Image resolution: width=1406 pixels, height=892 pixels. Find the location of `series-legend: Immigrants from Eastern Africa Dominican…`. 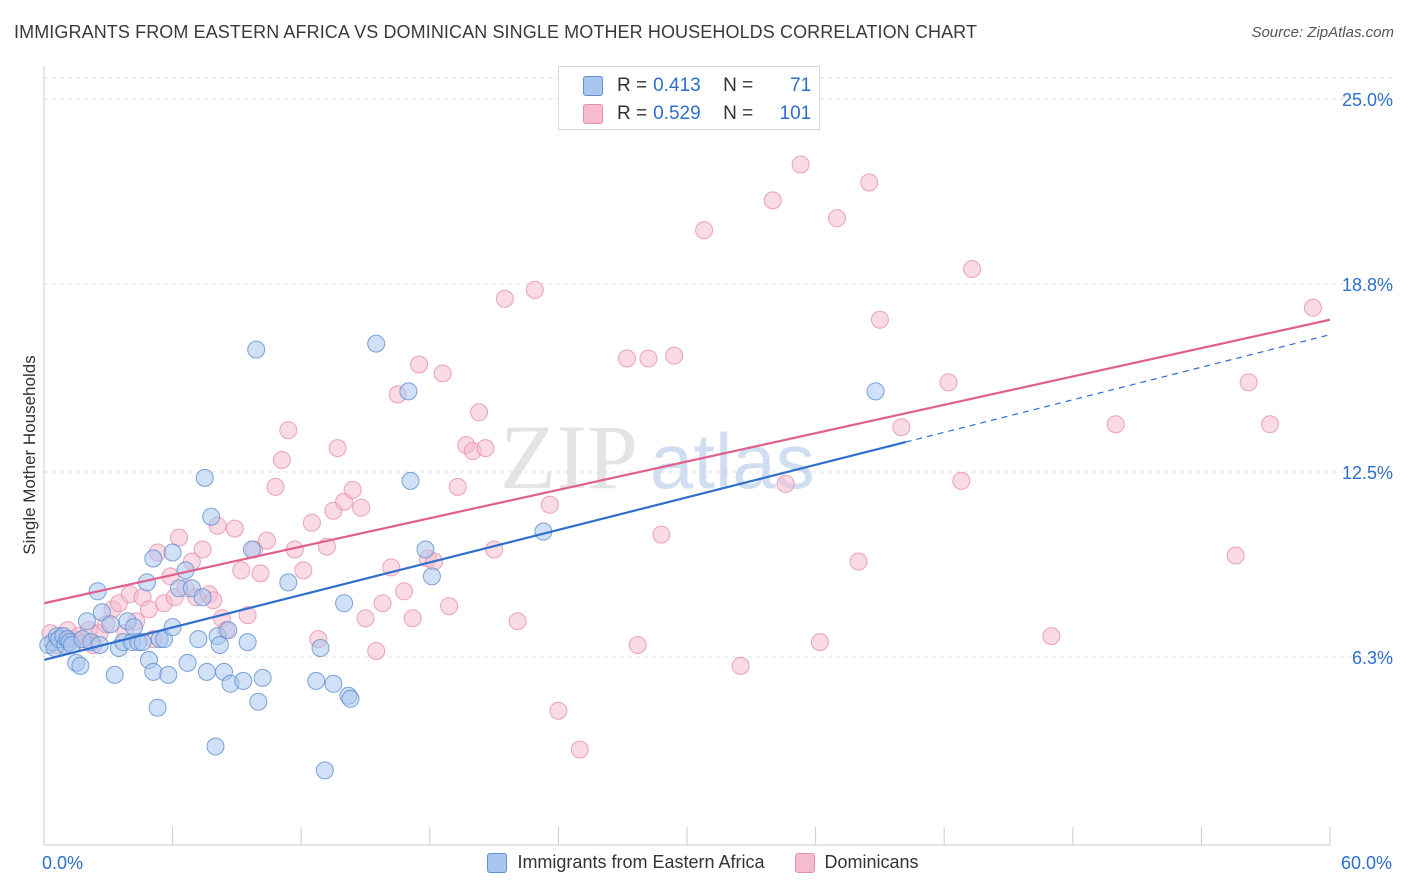

series-legend: Immigrants from Eastern Africa Dominican… is located at coordinates (703, 862).